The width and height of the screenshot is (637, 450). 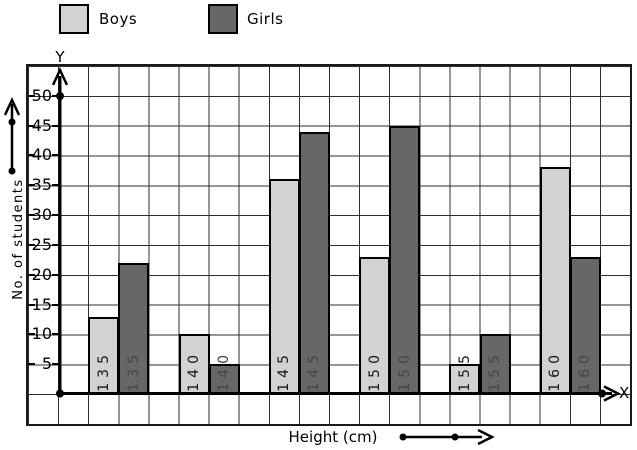 What do you see at coordinates (134, 329) in the screenshot?
I see `bar-girls-135: 135` at bounding box center [134, 329].